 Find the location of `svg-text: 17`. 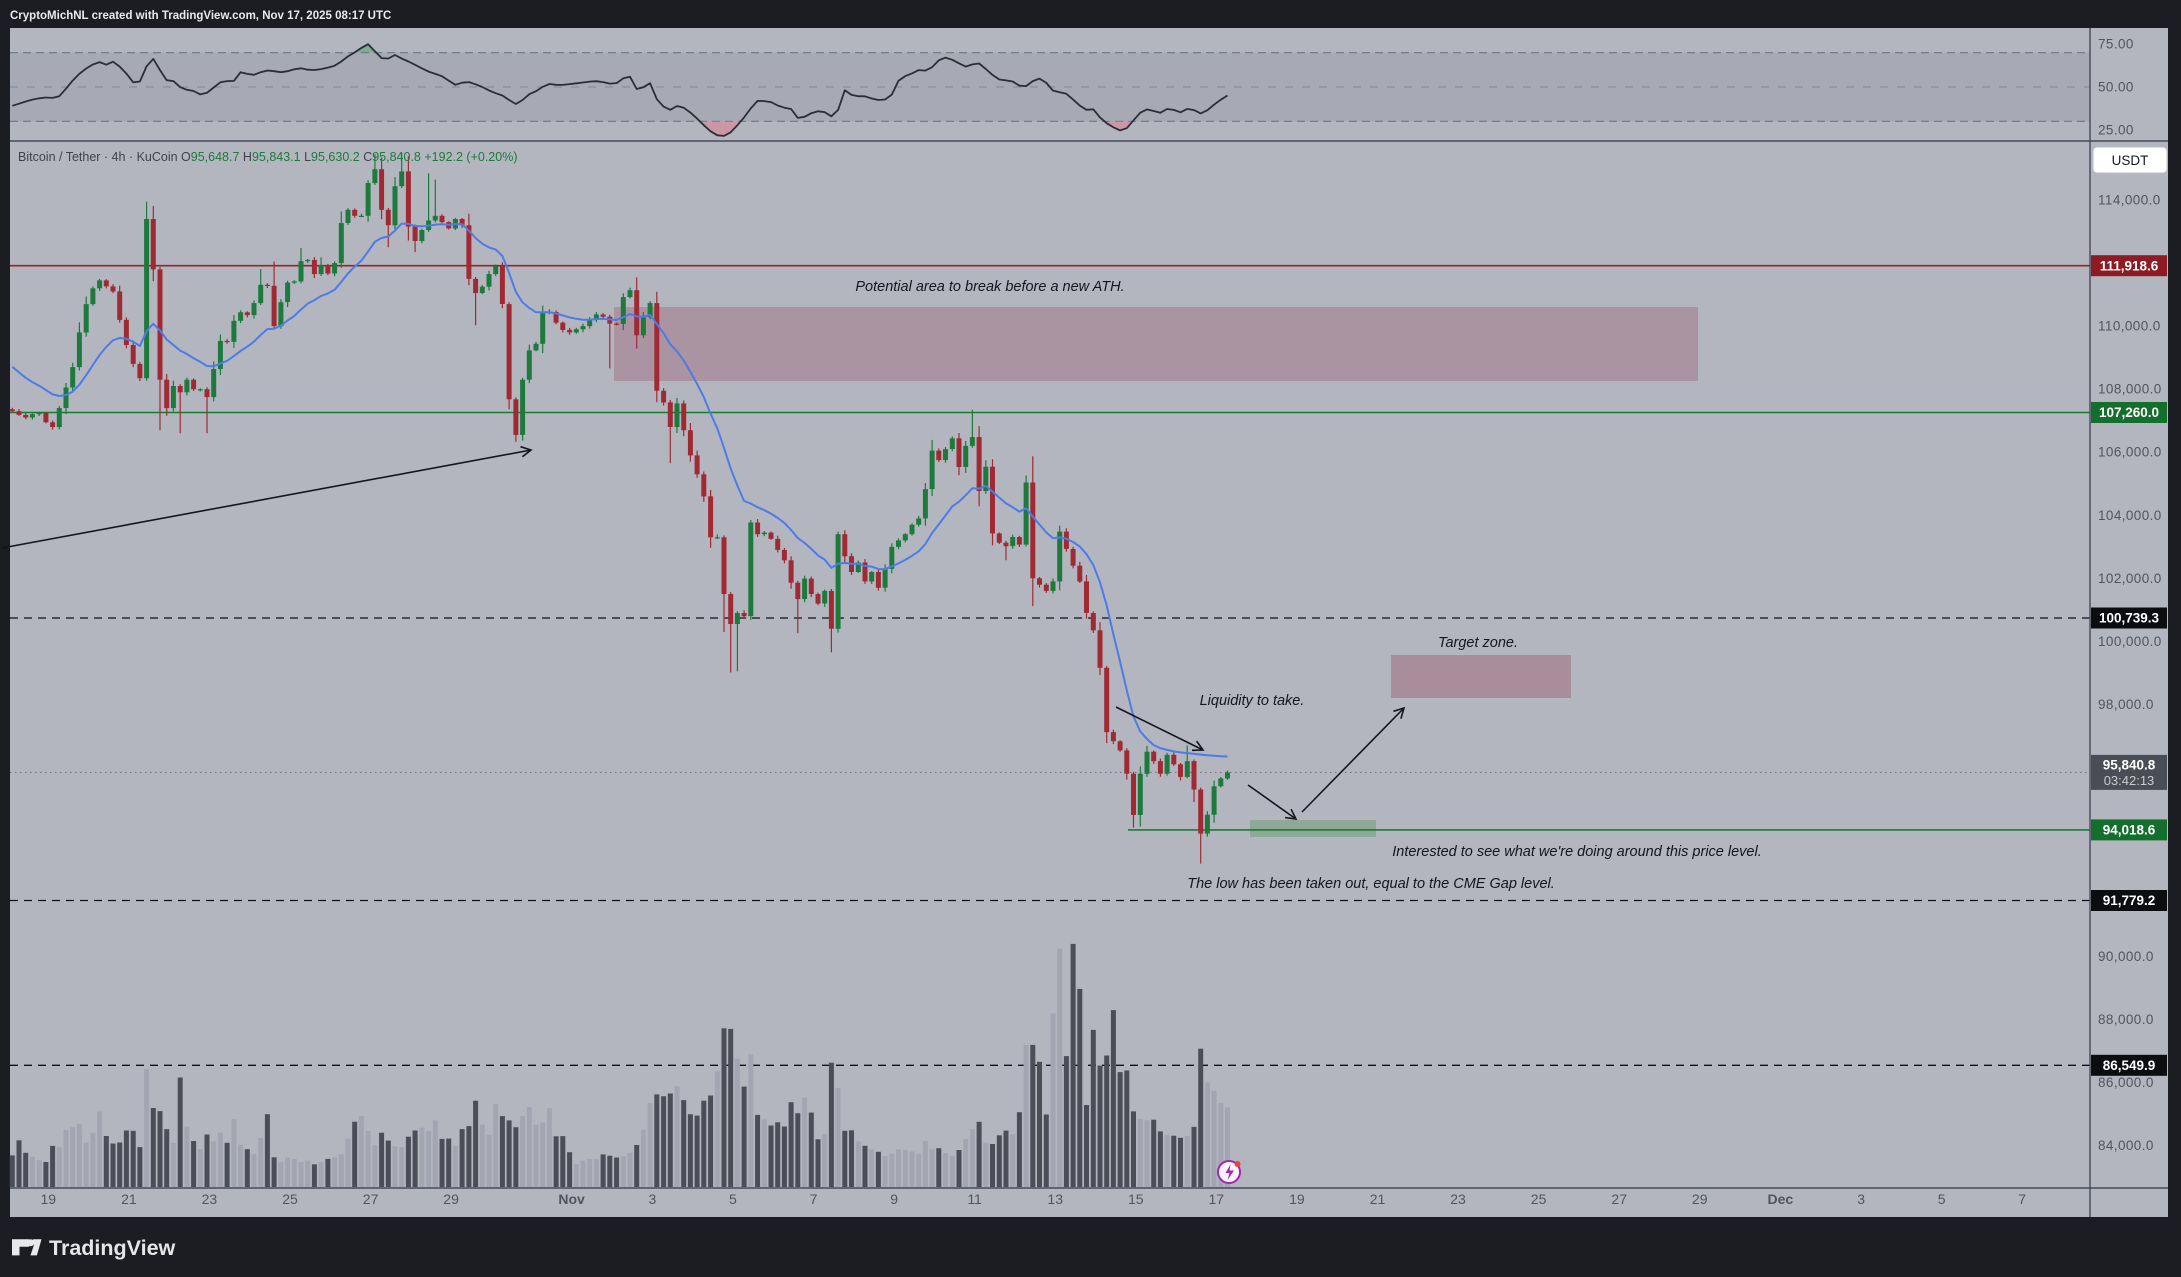

svg-text: 17 is located at coordinates (1217, 1199).